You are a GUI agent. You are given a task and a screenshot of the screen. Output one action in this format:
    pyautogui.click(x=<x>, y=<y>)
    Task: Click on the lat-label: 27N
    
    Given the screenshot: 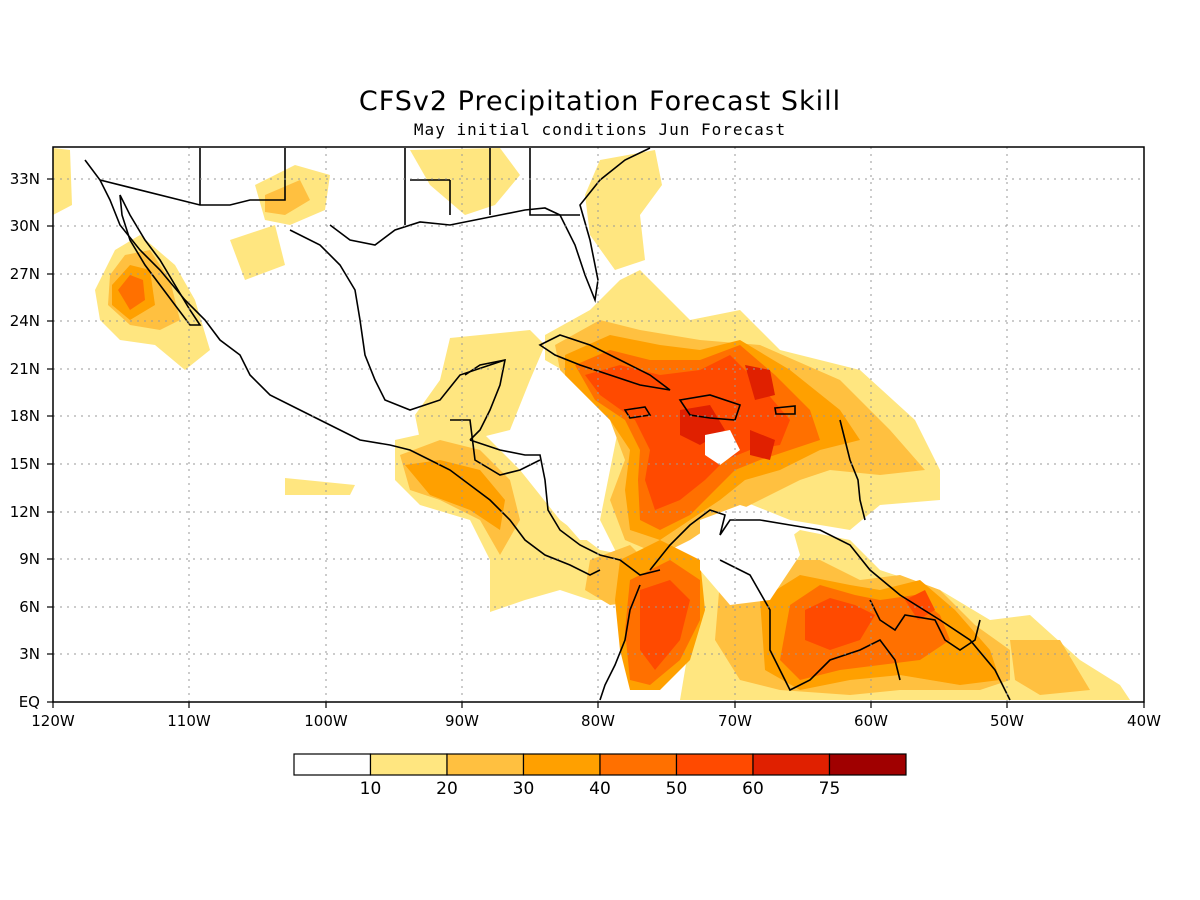 What is the action you would take?
    pyautogui.click(x=25, y=274)
    